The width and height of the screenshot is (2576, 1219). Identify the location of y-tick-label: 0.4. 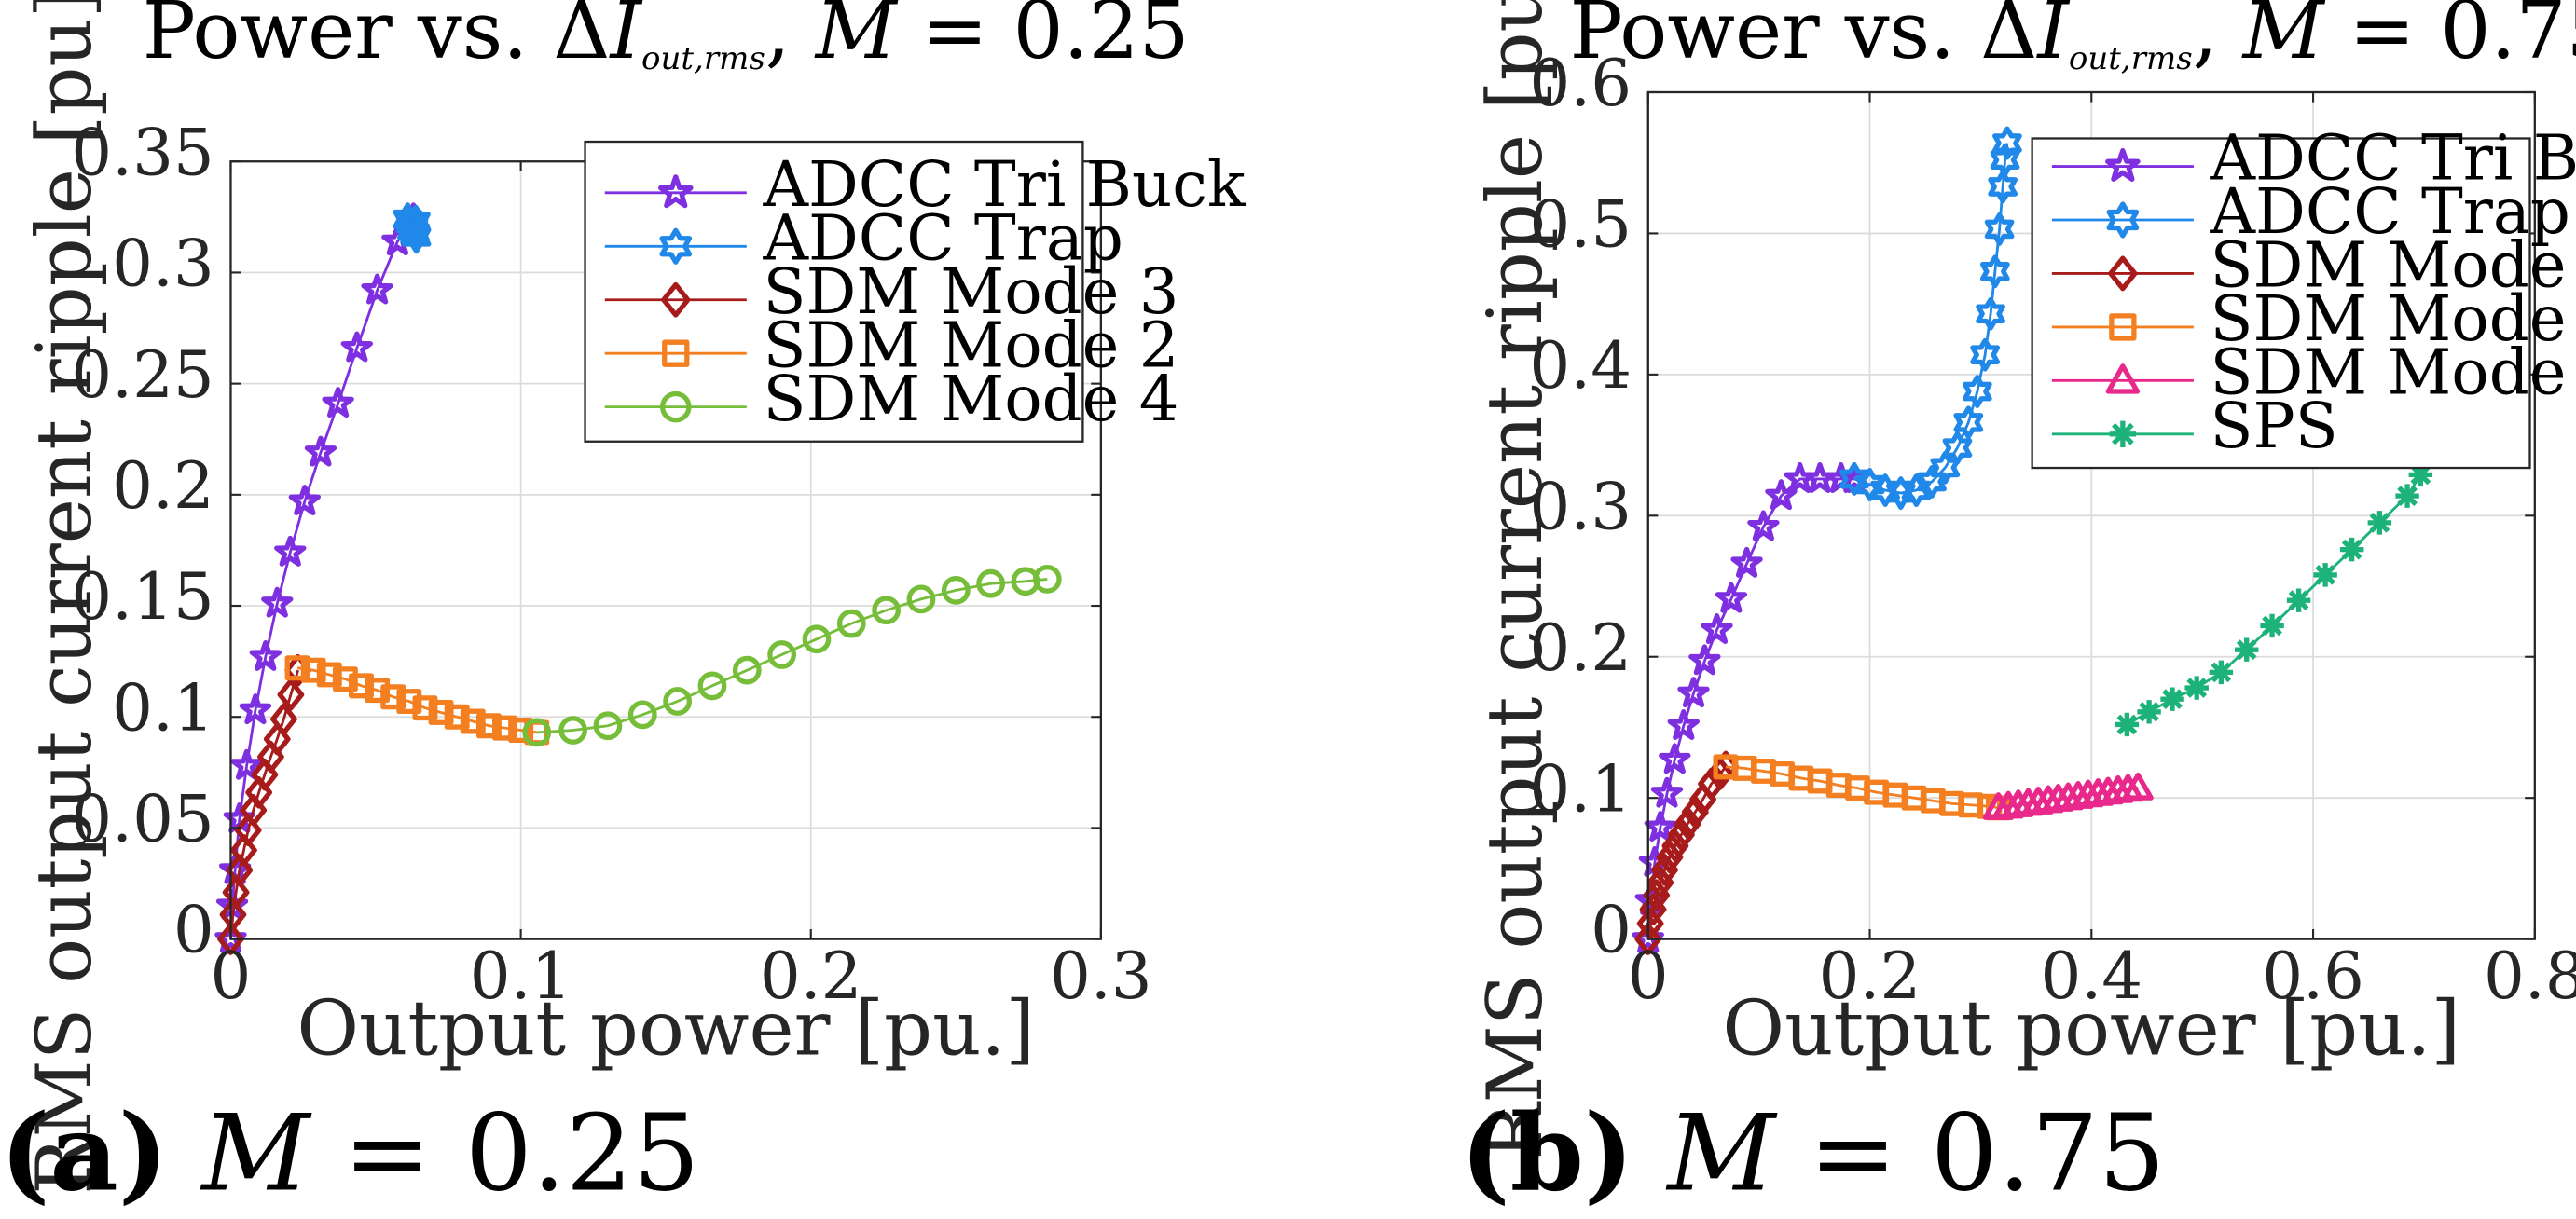
(1580, 366).